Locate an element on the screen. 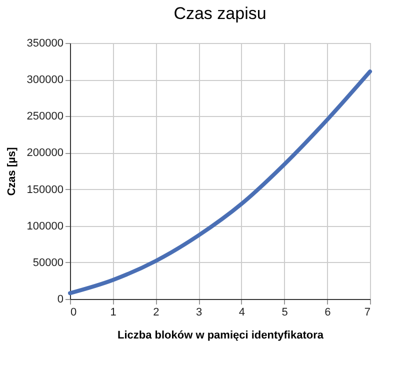  x-tick-label: 4 is located at coordinates (241, 312).